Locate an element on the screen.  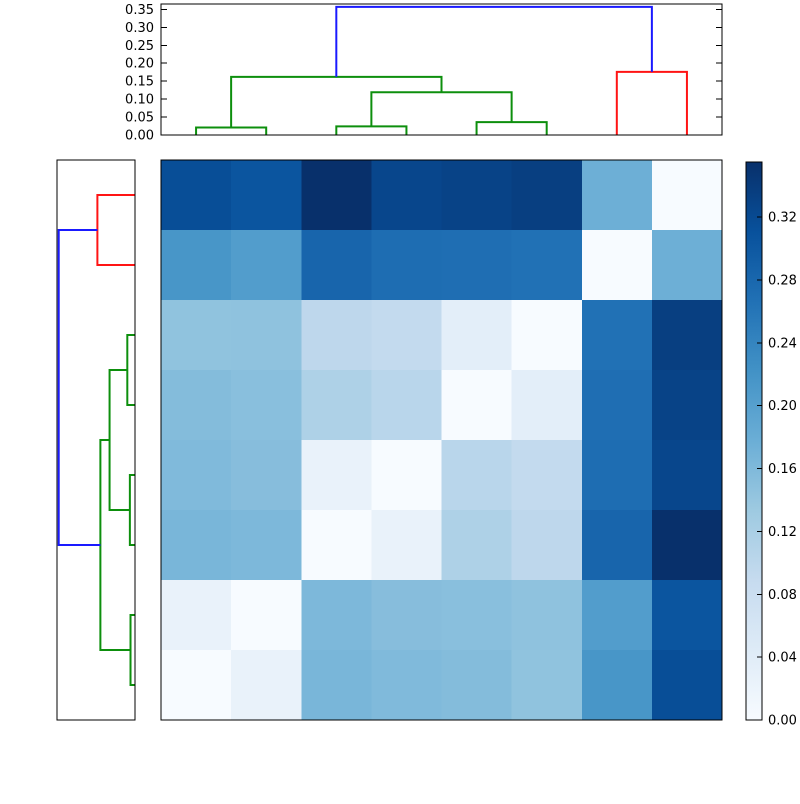
colorbar: 0.00 0.04 0.08 0.12 0.16 0.20 0.24 0.28 0.32 is located at coordinates (771, 445).